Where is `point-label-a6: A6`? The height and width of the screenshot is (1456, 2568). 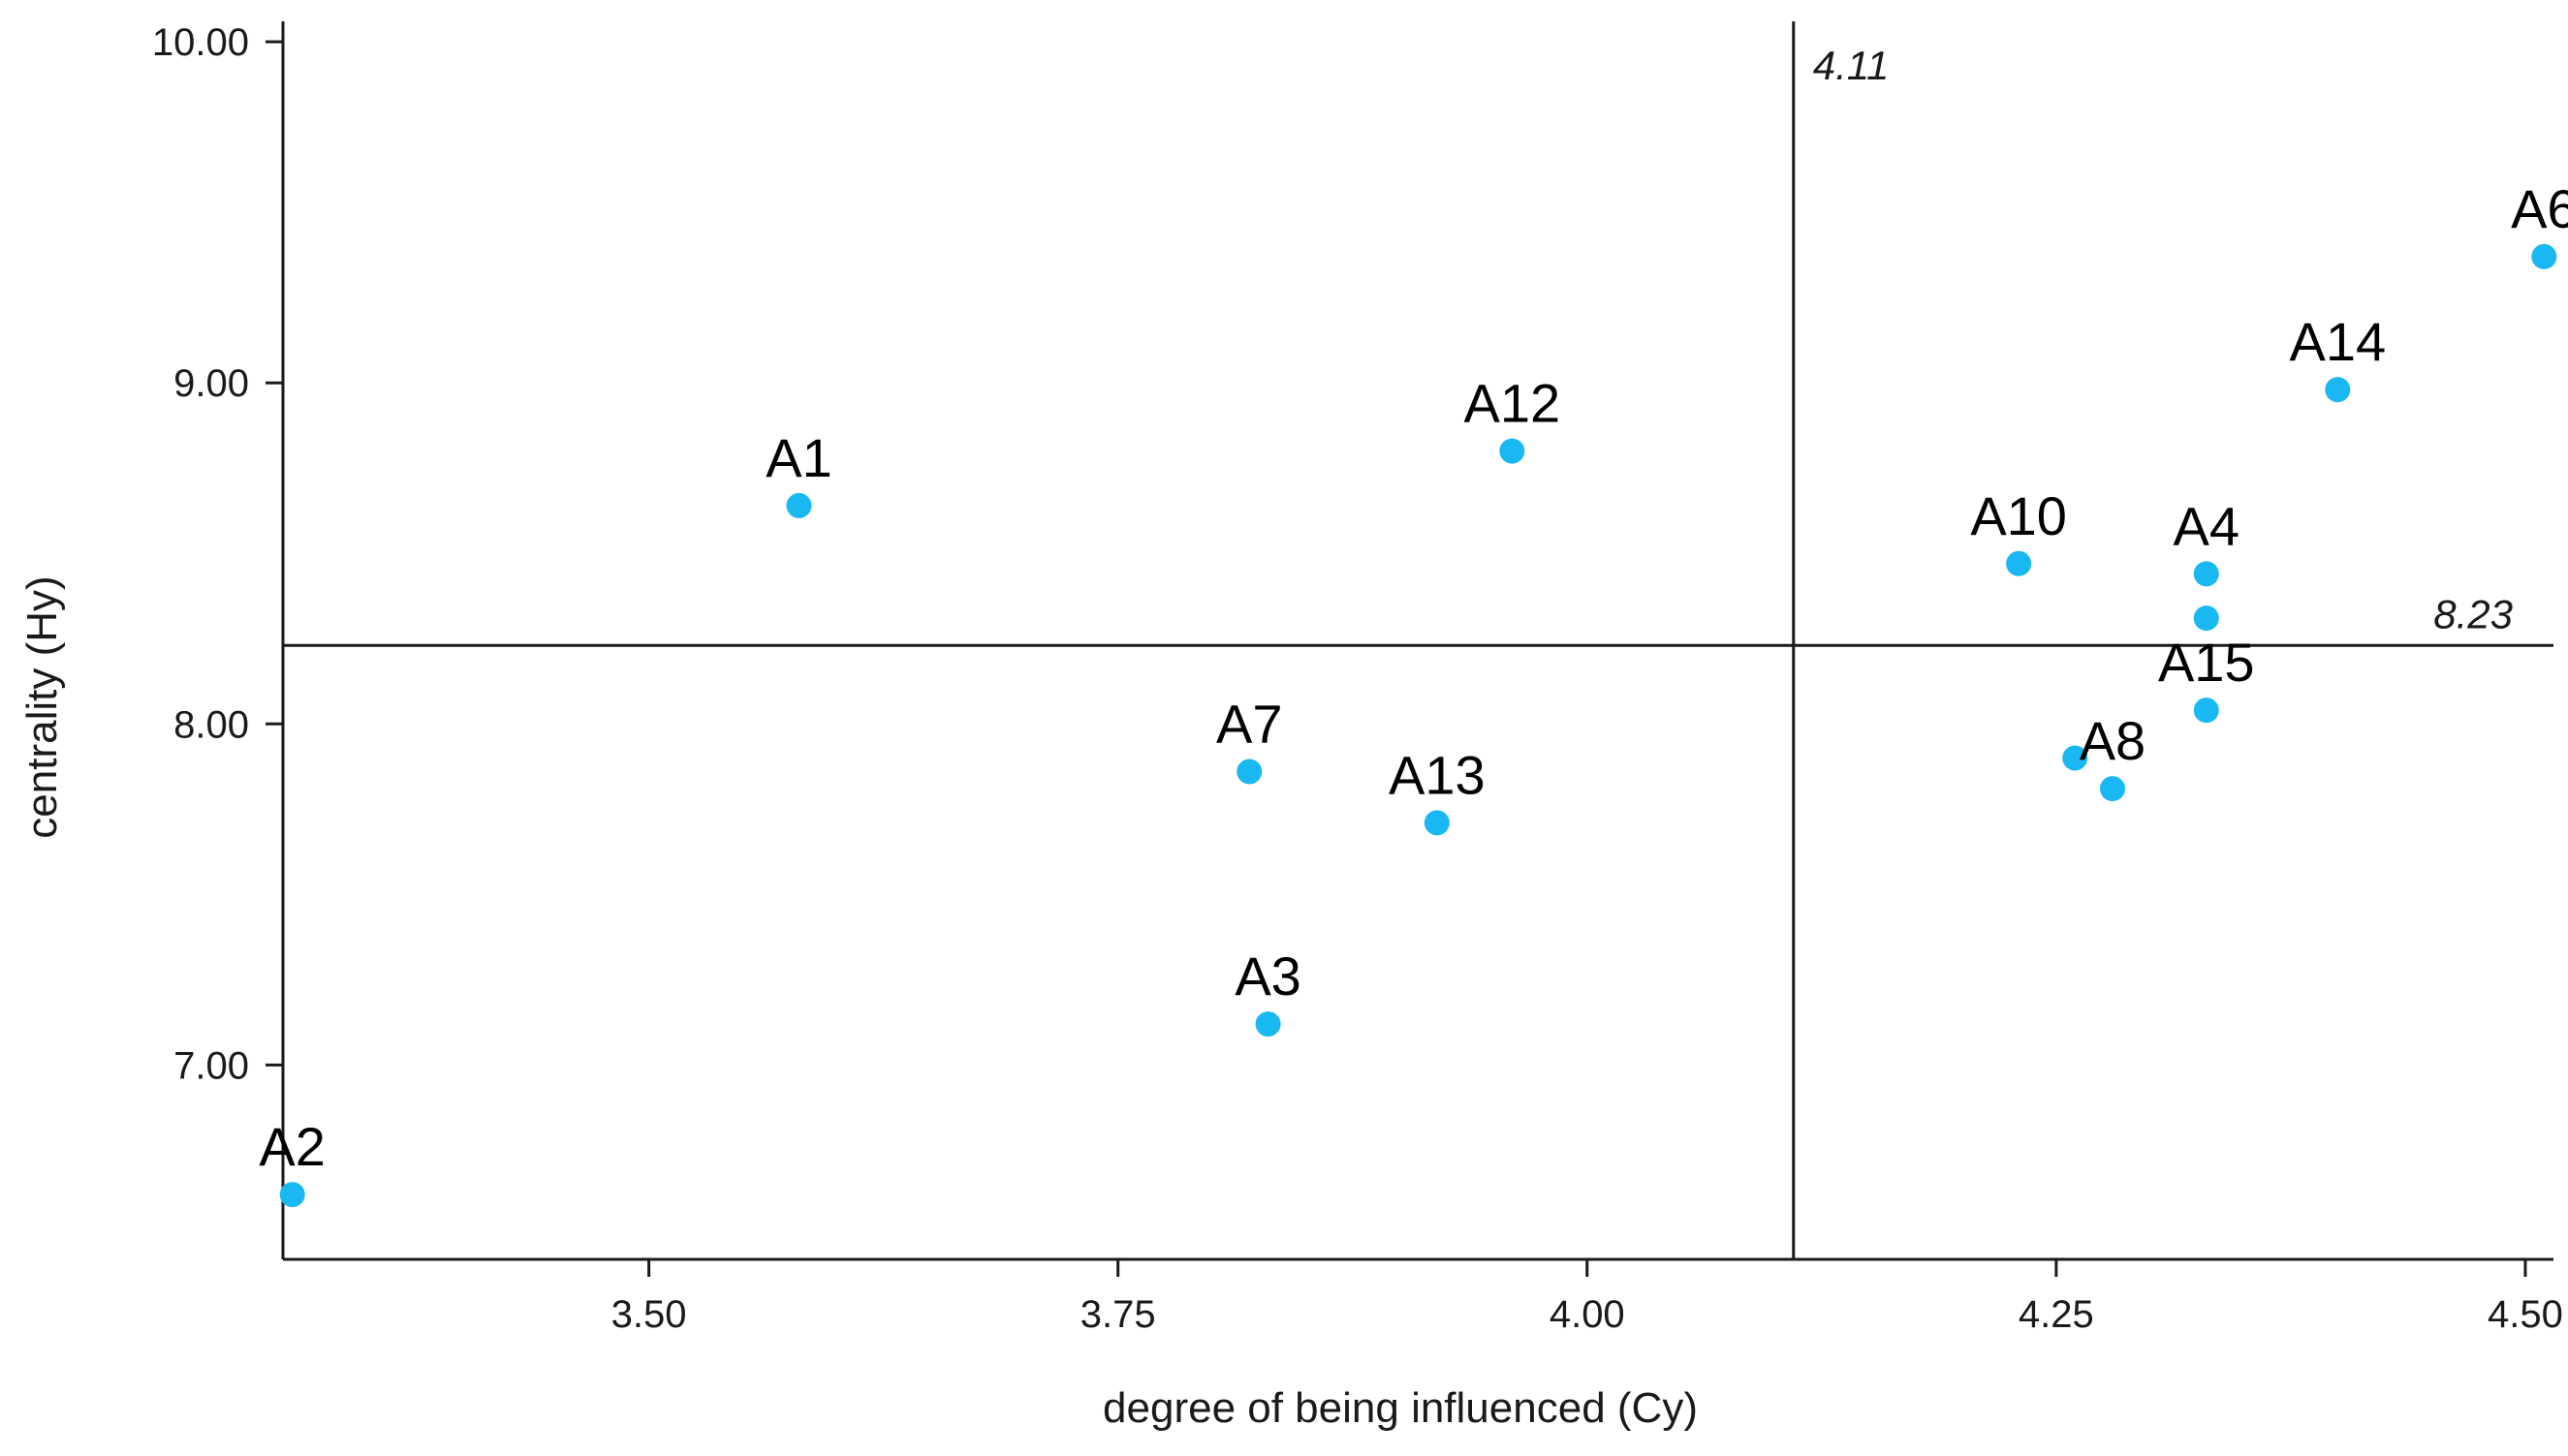
point-label-a6: A6 is located at coordinates (2539, 209).